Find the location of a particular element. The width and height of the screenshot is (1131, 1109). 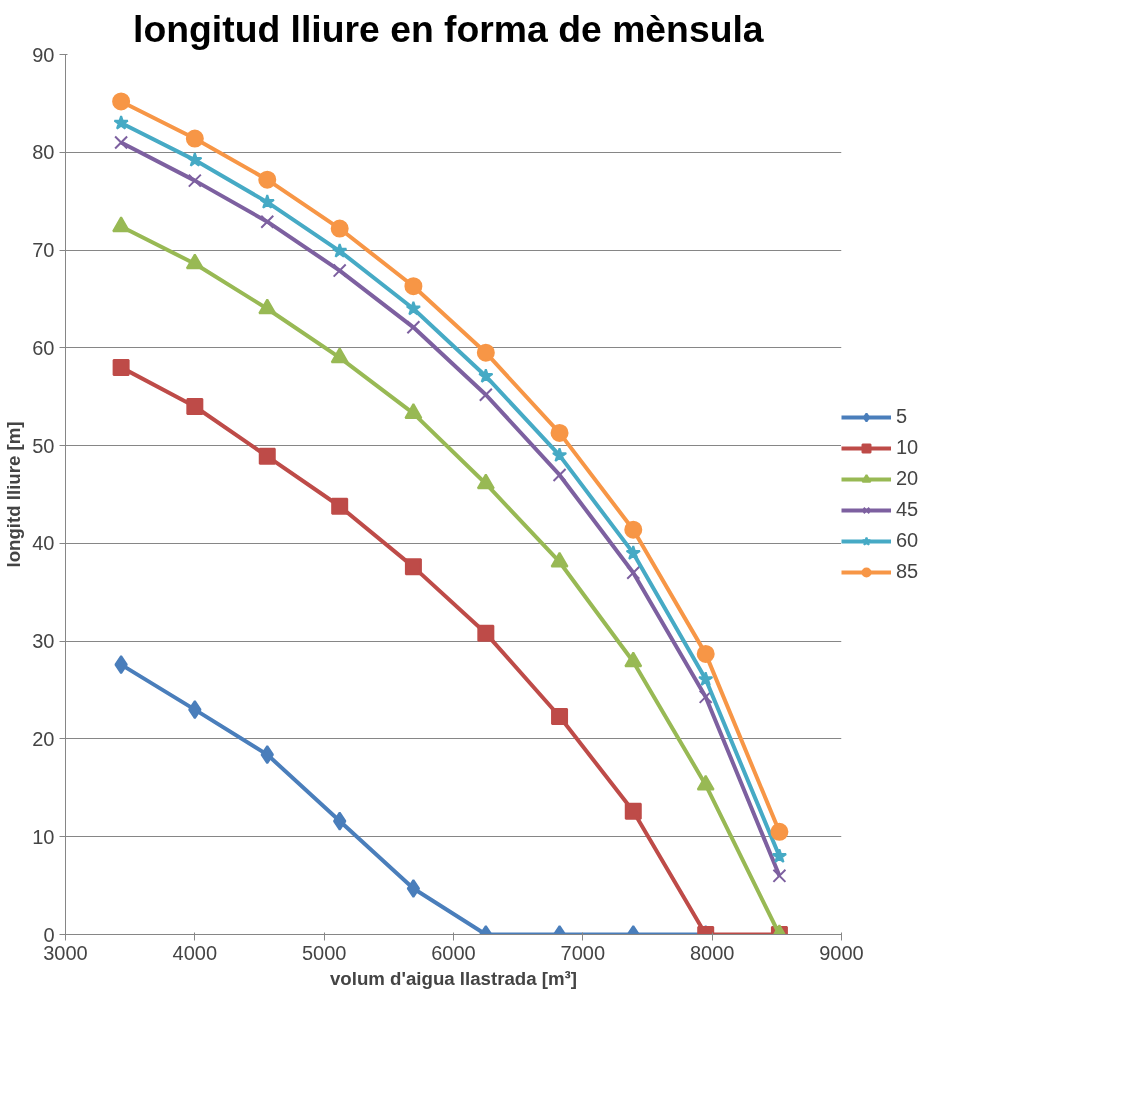

x-tick-label: 6000 is located at coordinates (453, 952).